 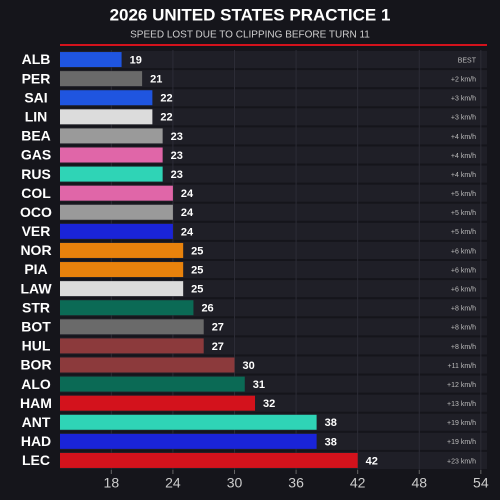 I want to click on x-tick-label: 24, so click(x=173, y=483).